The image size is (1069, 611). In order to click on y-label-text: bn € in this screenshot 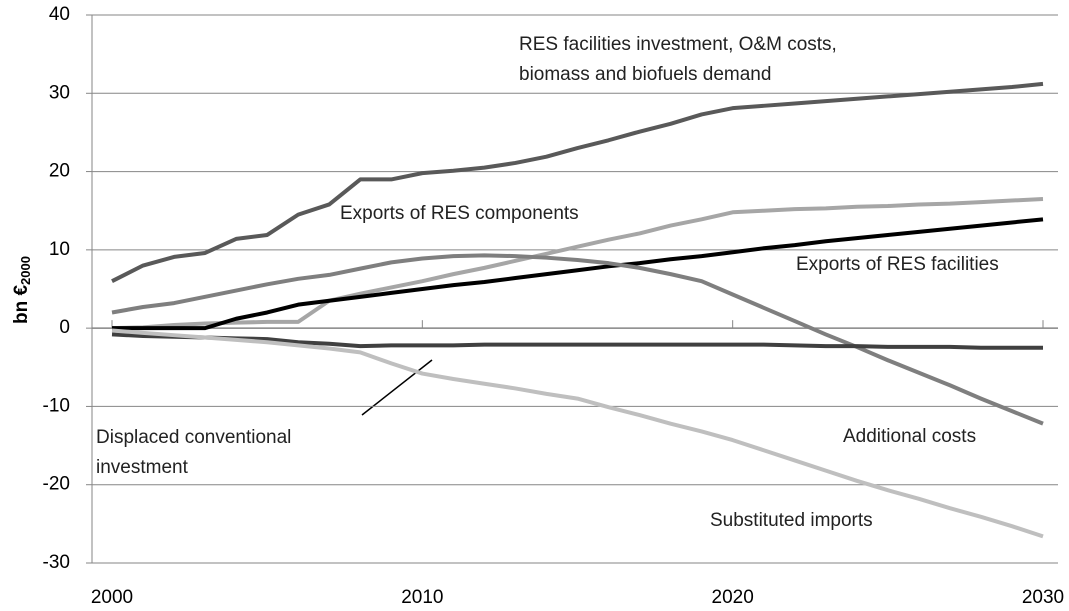, I will do `click(21, 304)`.